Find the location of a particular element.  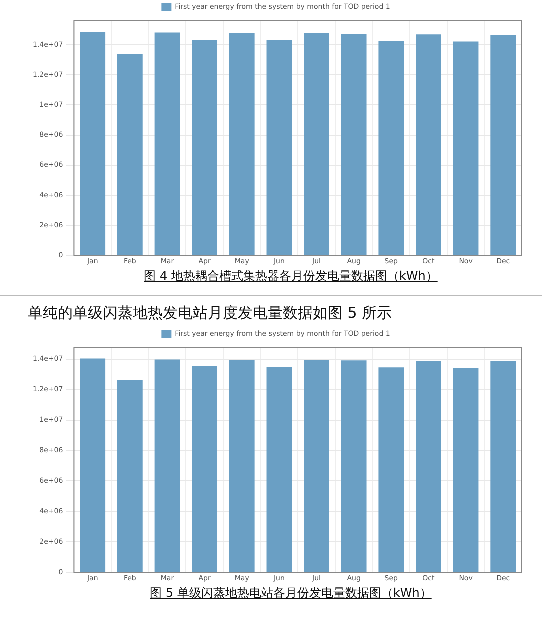

caption: 图 4 地热耦合槽式集热器各月份发电量数据图（kWh） is located at coordinates (291, 276).